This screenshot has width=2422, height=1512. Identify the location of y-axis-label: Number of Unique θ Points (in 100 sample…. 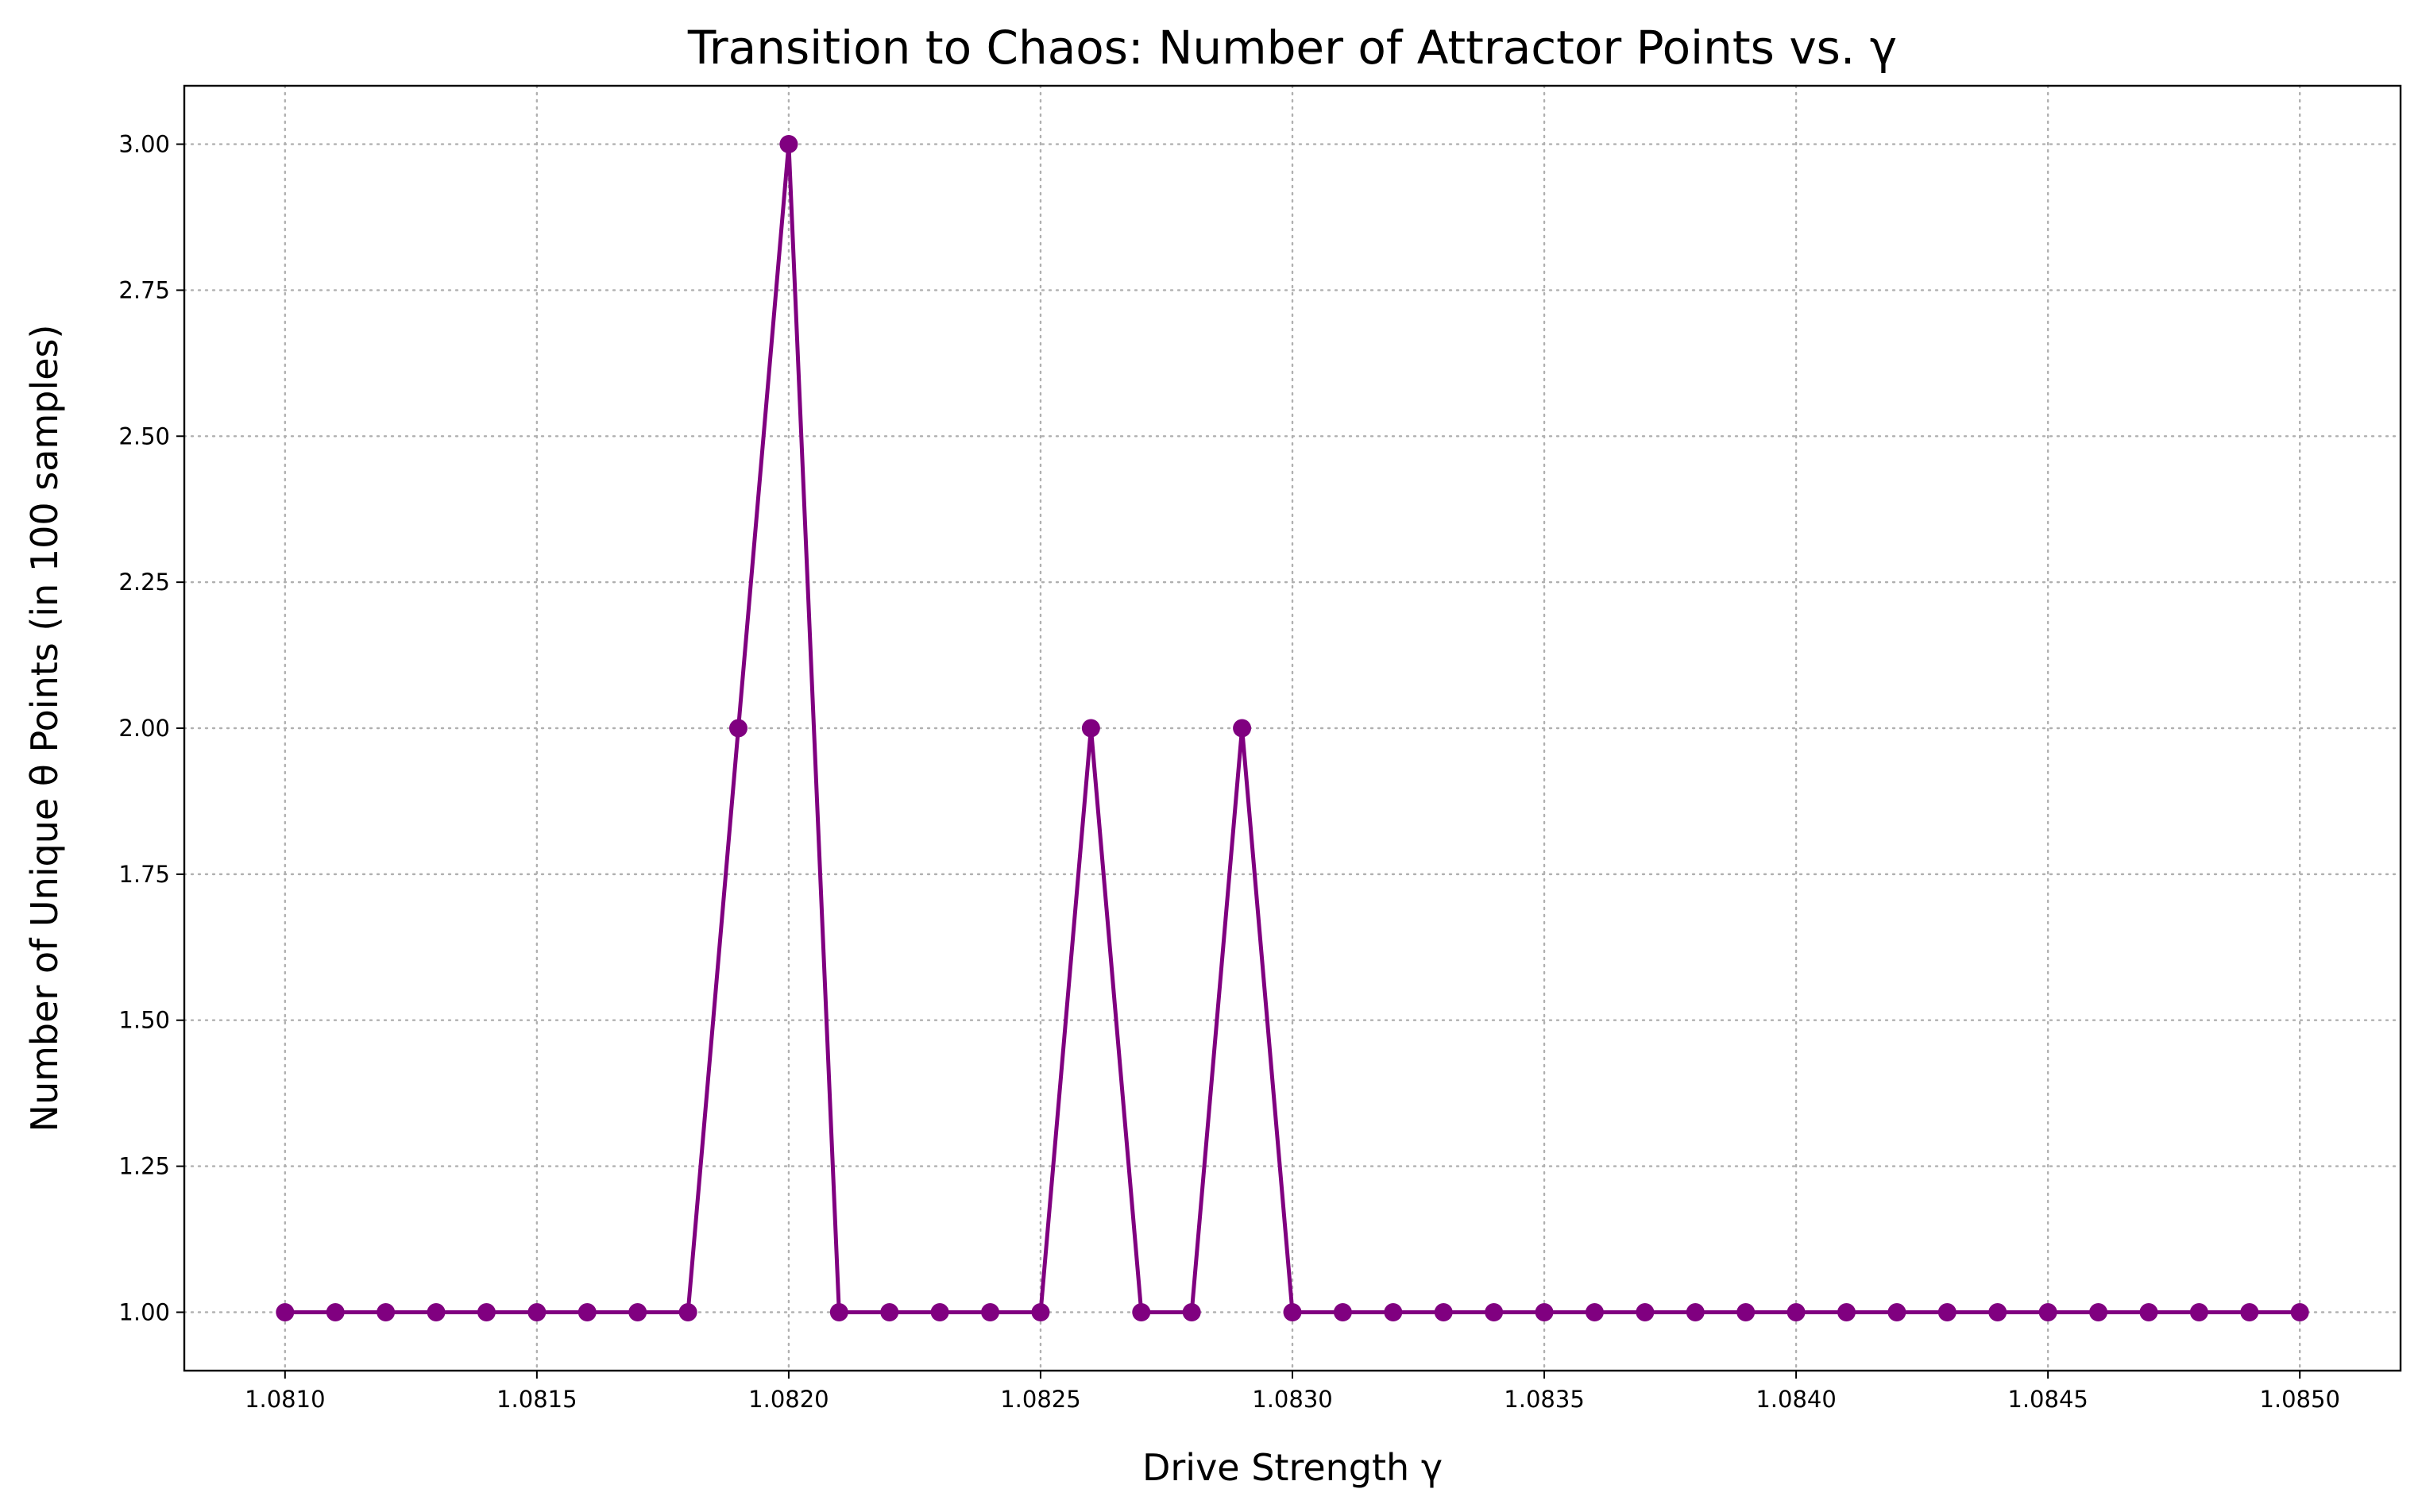
(44, 728).